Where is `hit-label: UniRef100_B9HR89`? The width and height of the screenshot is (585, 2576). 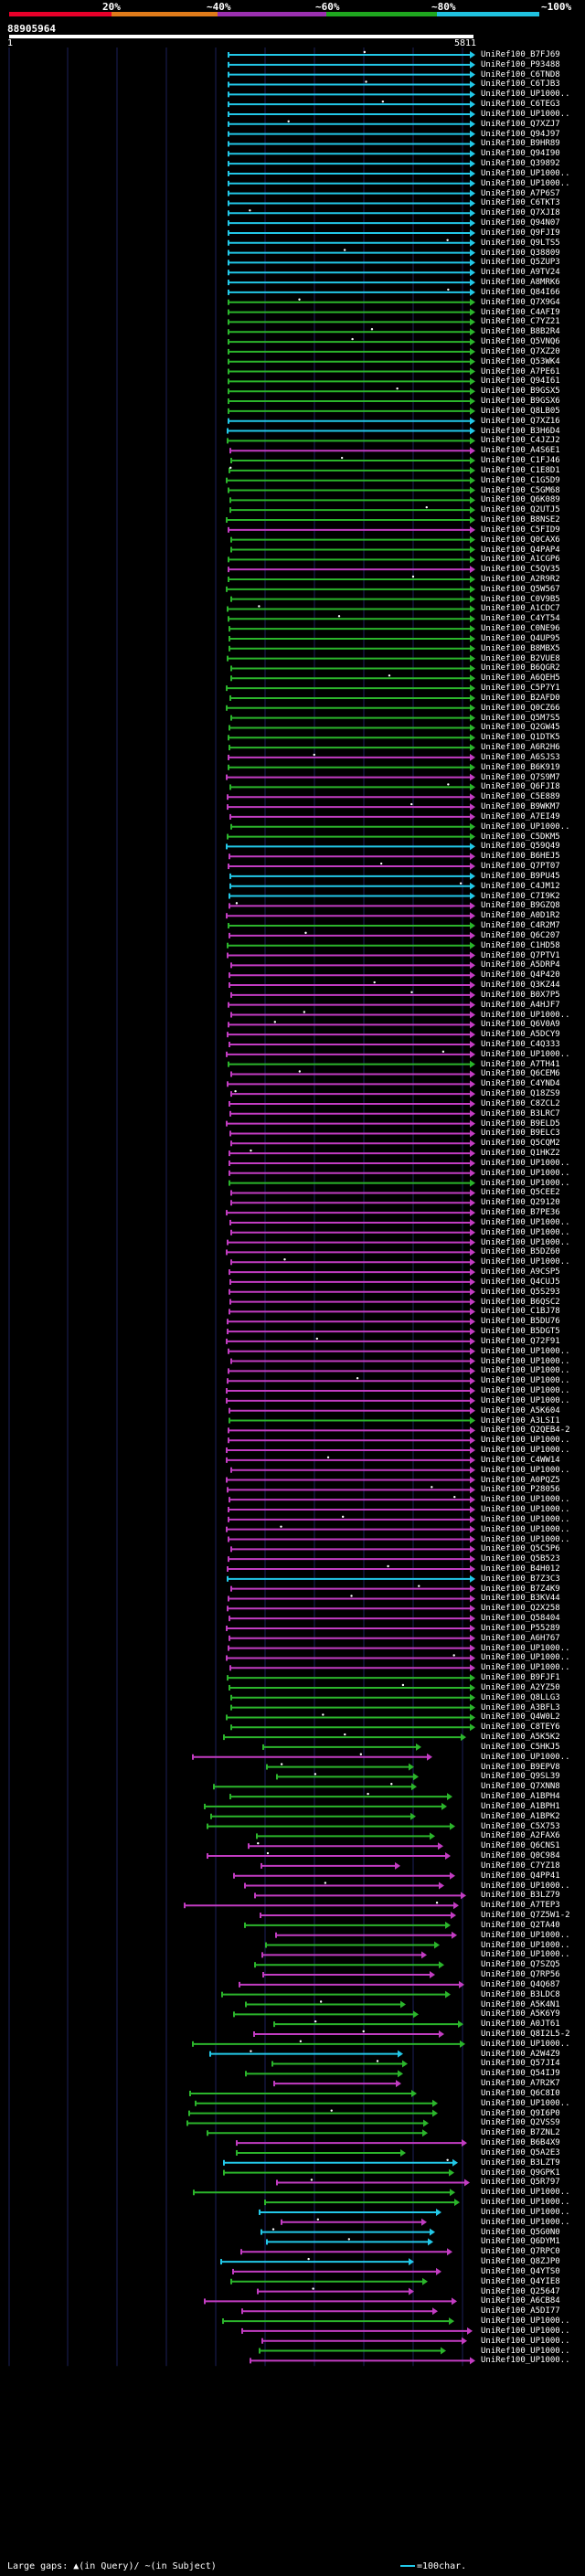 hit-label: UniRef100_B9HR89 is located at coordinates (520, 144).